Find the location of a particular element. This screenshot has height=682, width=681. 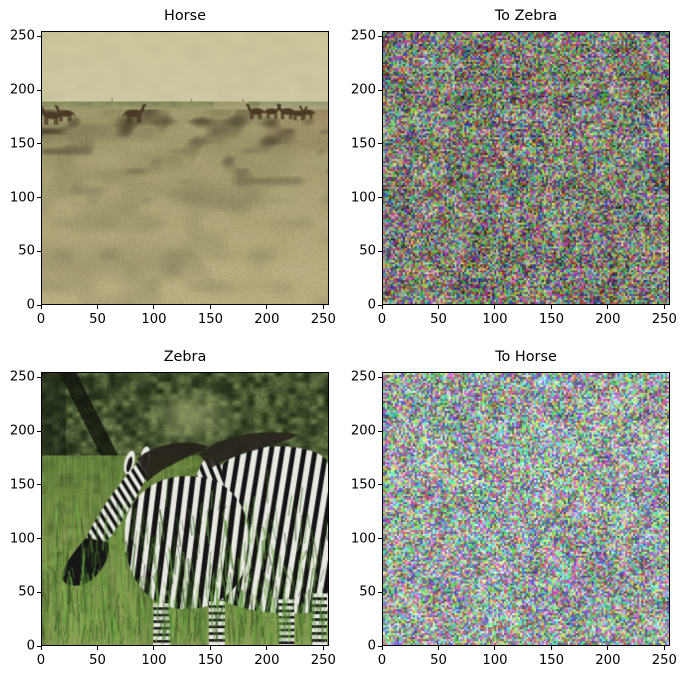

panel-title-horse: Horse is located at coordinates (185, 16).